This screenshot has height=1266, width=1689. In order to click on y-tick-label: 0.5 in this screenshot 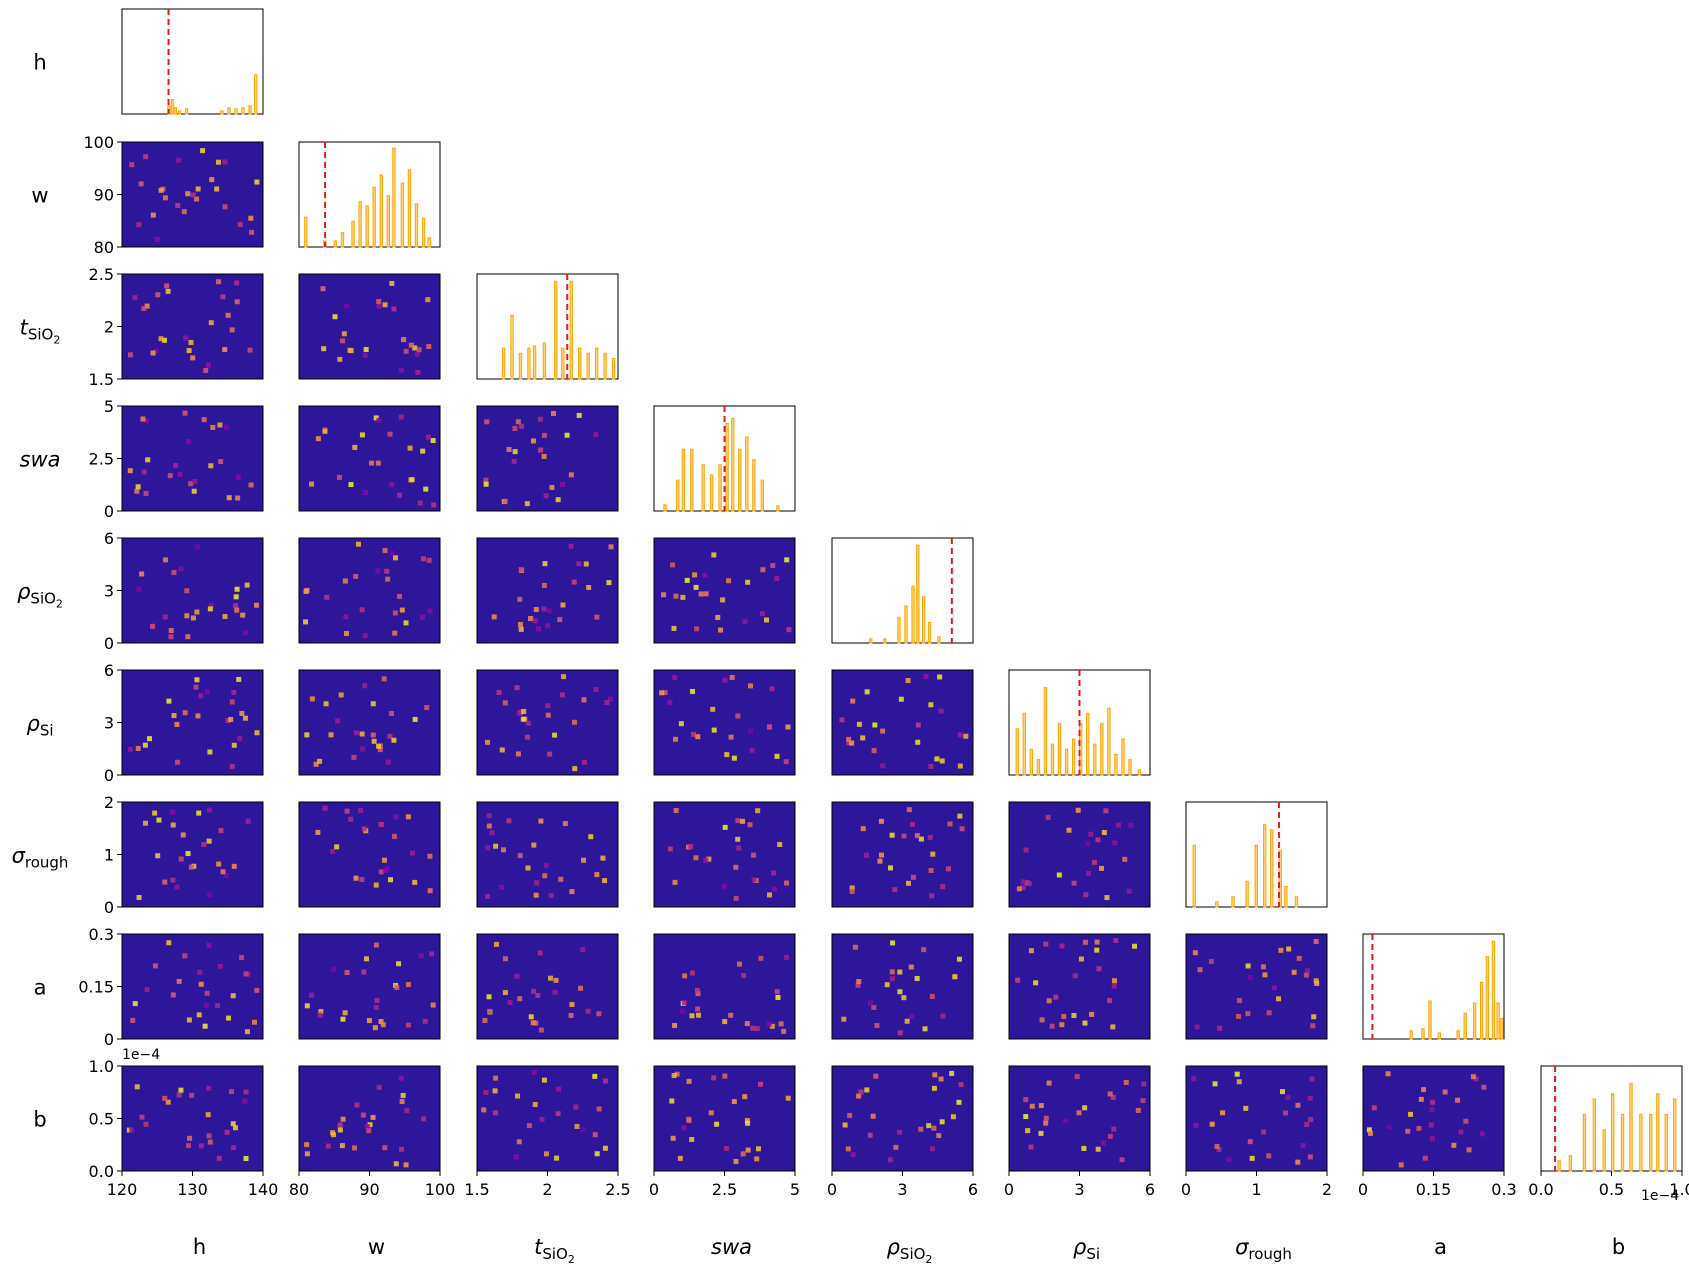, I will do `click(101, 1119)`.